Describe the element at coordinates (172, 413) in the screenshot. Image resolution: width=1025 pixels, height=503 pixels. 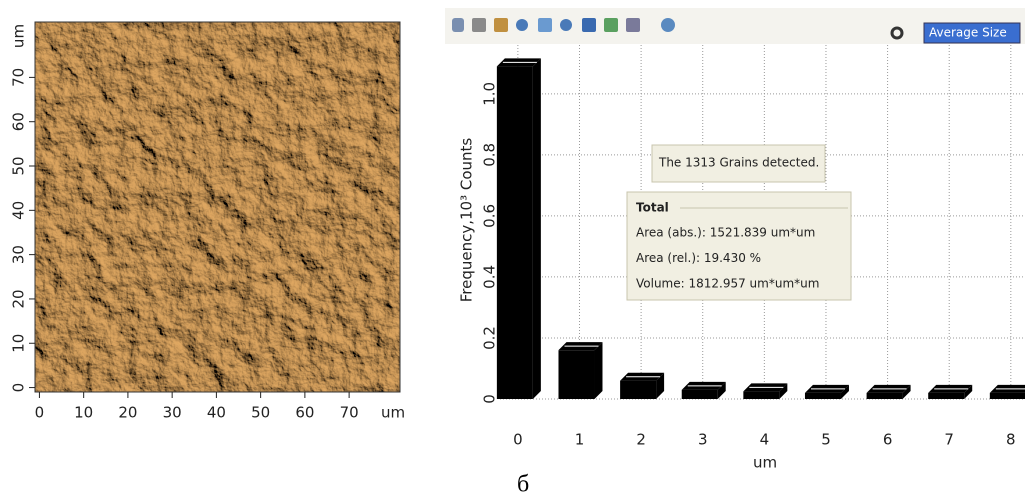
I see `x-tick-label: 30` at that location.